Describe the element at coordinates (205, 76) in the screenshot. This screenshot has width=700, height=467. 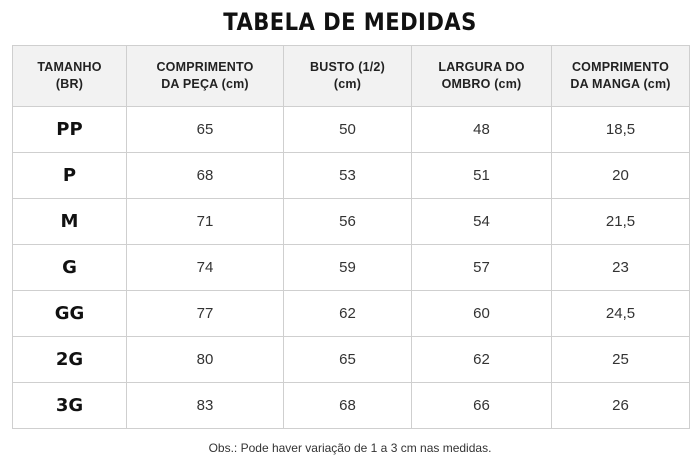
I see `column-header-length: COMPRIMENTO DA PEÇA (cm)` at that location.